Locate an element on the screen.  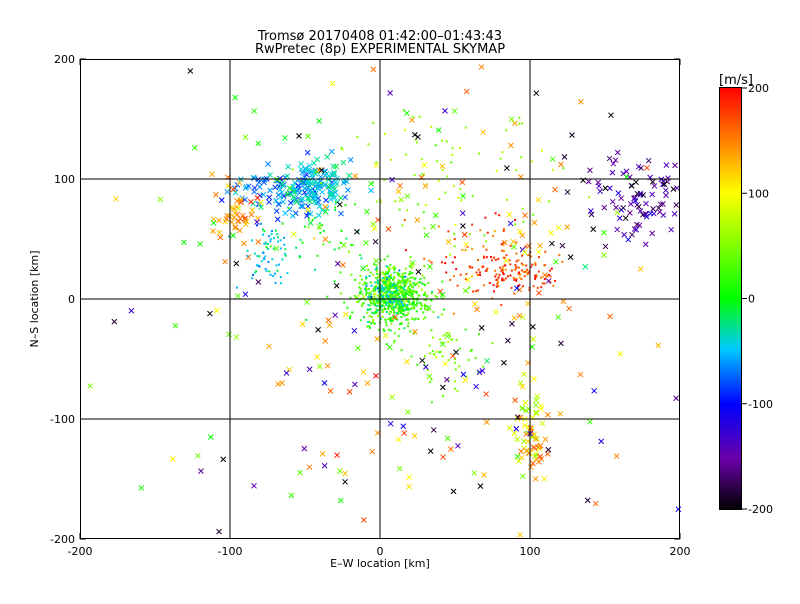
colorbar-tick-label: 0 is located at coordinates (751, 299).